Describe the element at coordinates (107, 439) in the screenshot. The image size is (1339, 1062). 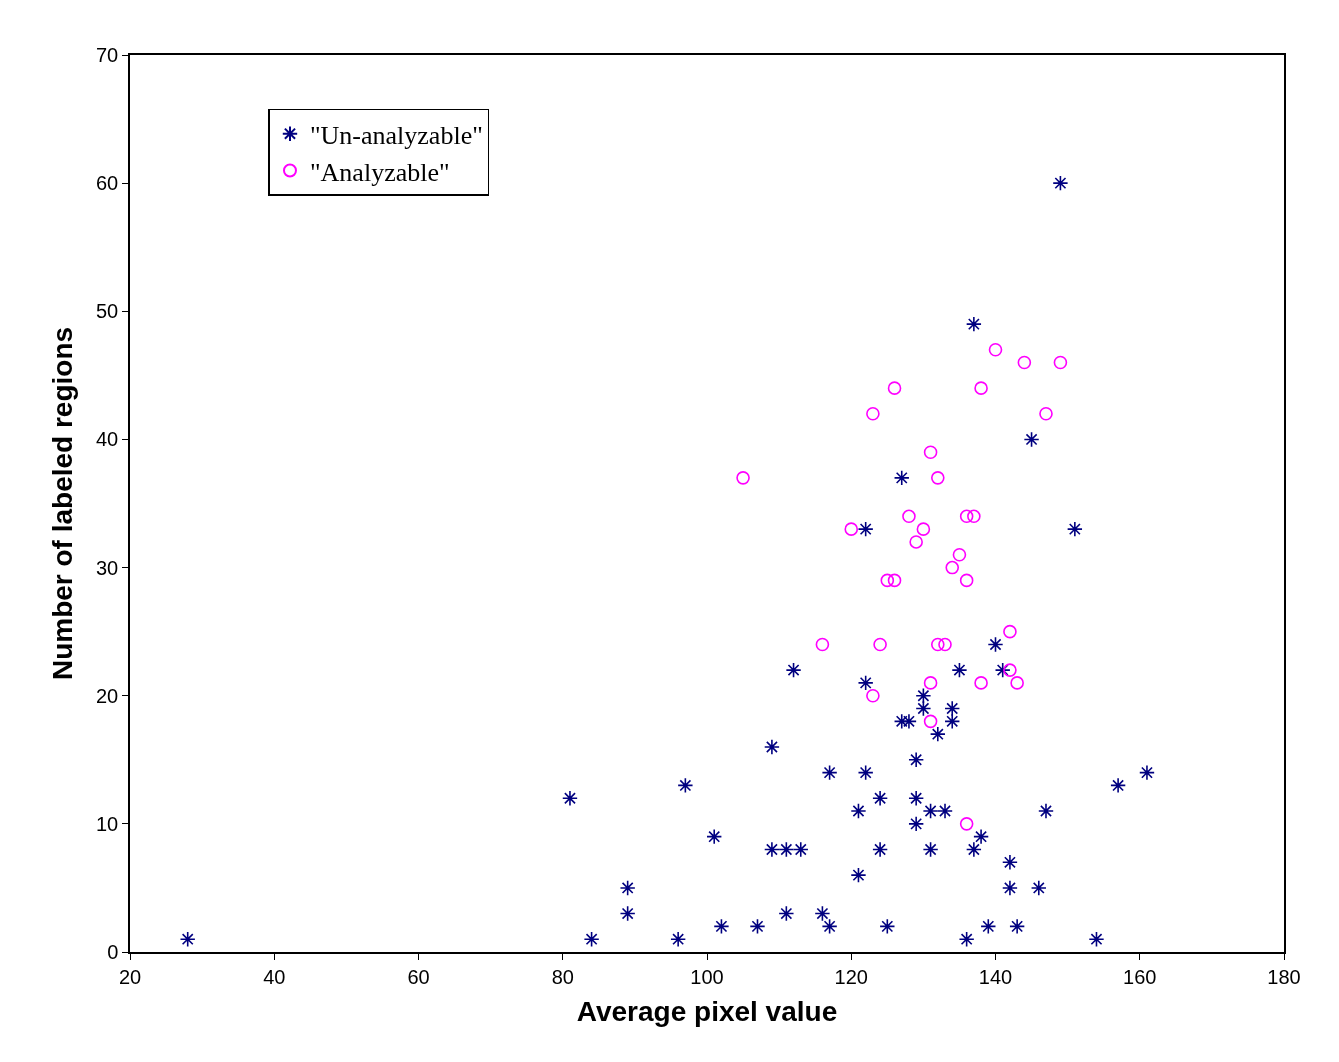
I see `y-tick-label: 40` at that location.